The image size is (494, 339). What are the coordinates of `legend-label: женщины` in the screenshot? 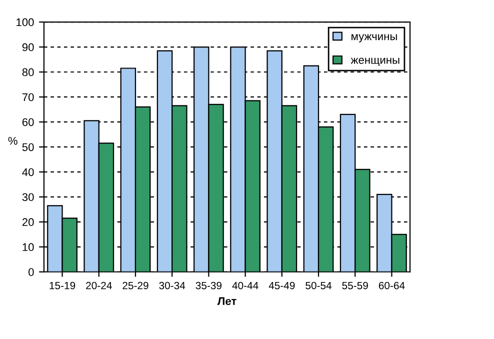 It's located at (375, 62).